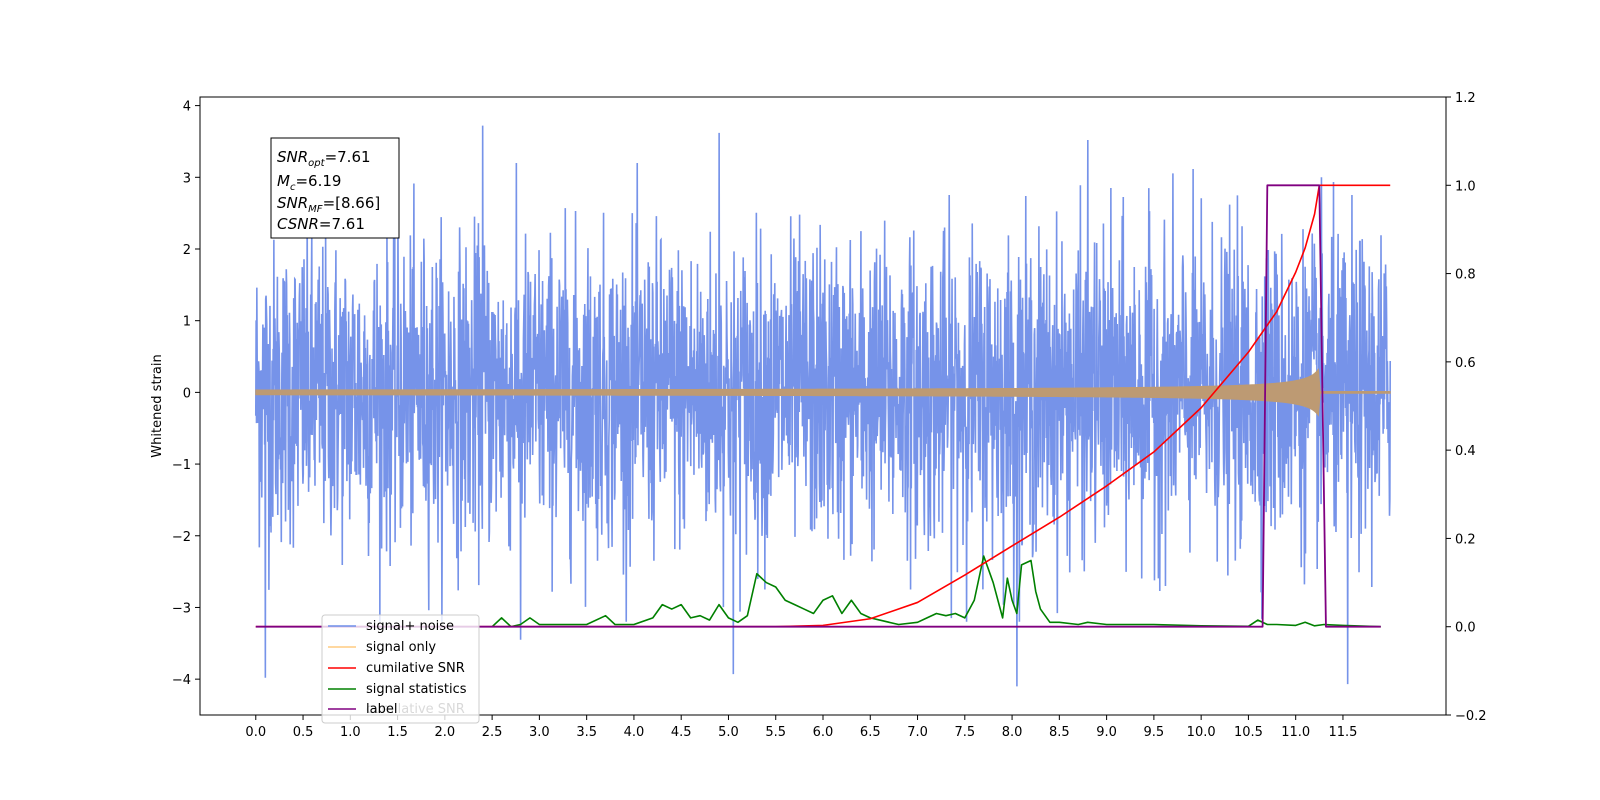 The width and height of the screenshot is (1600, 800). Describe the element at coordinates (350, 732) in the screenshot. I see `x-tick-label: 1.0` at that location.